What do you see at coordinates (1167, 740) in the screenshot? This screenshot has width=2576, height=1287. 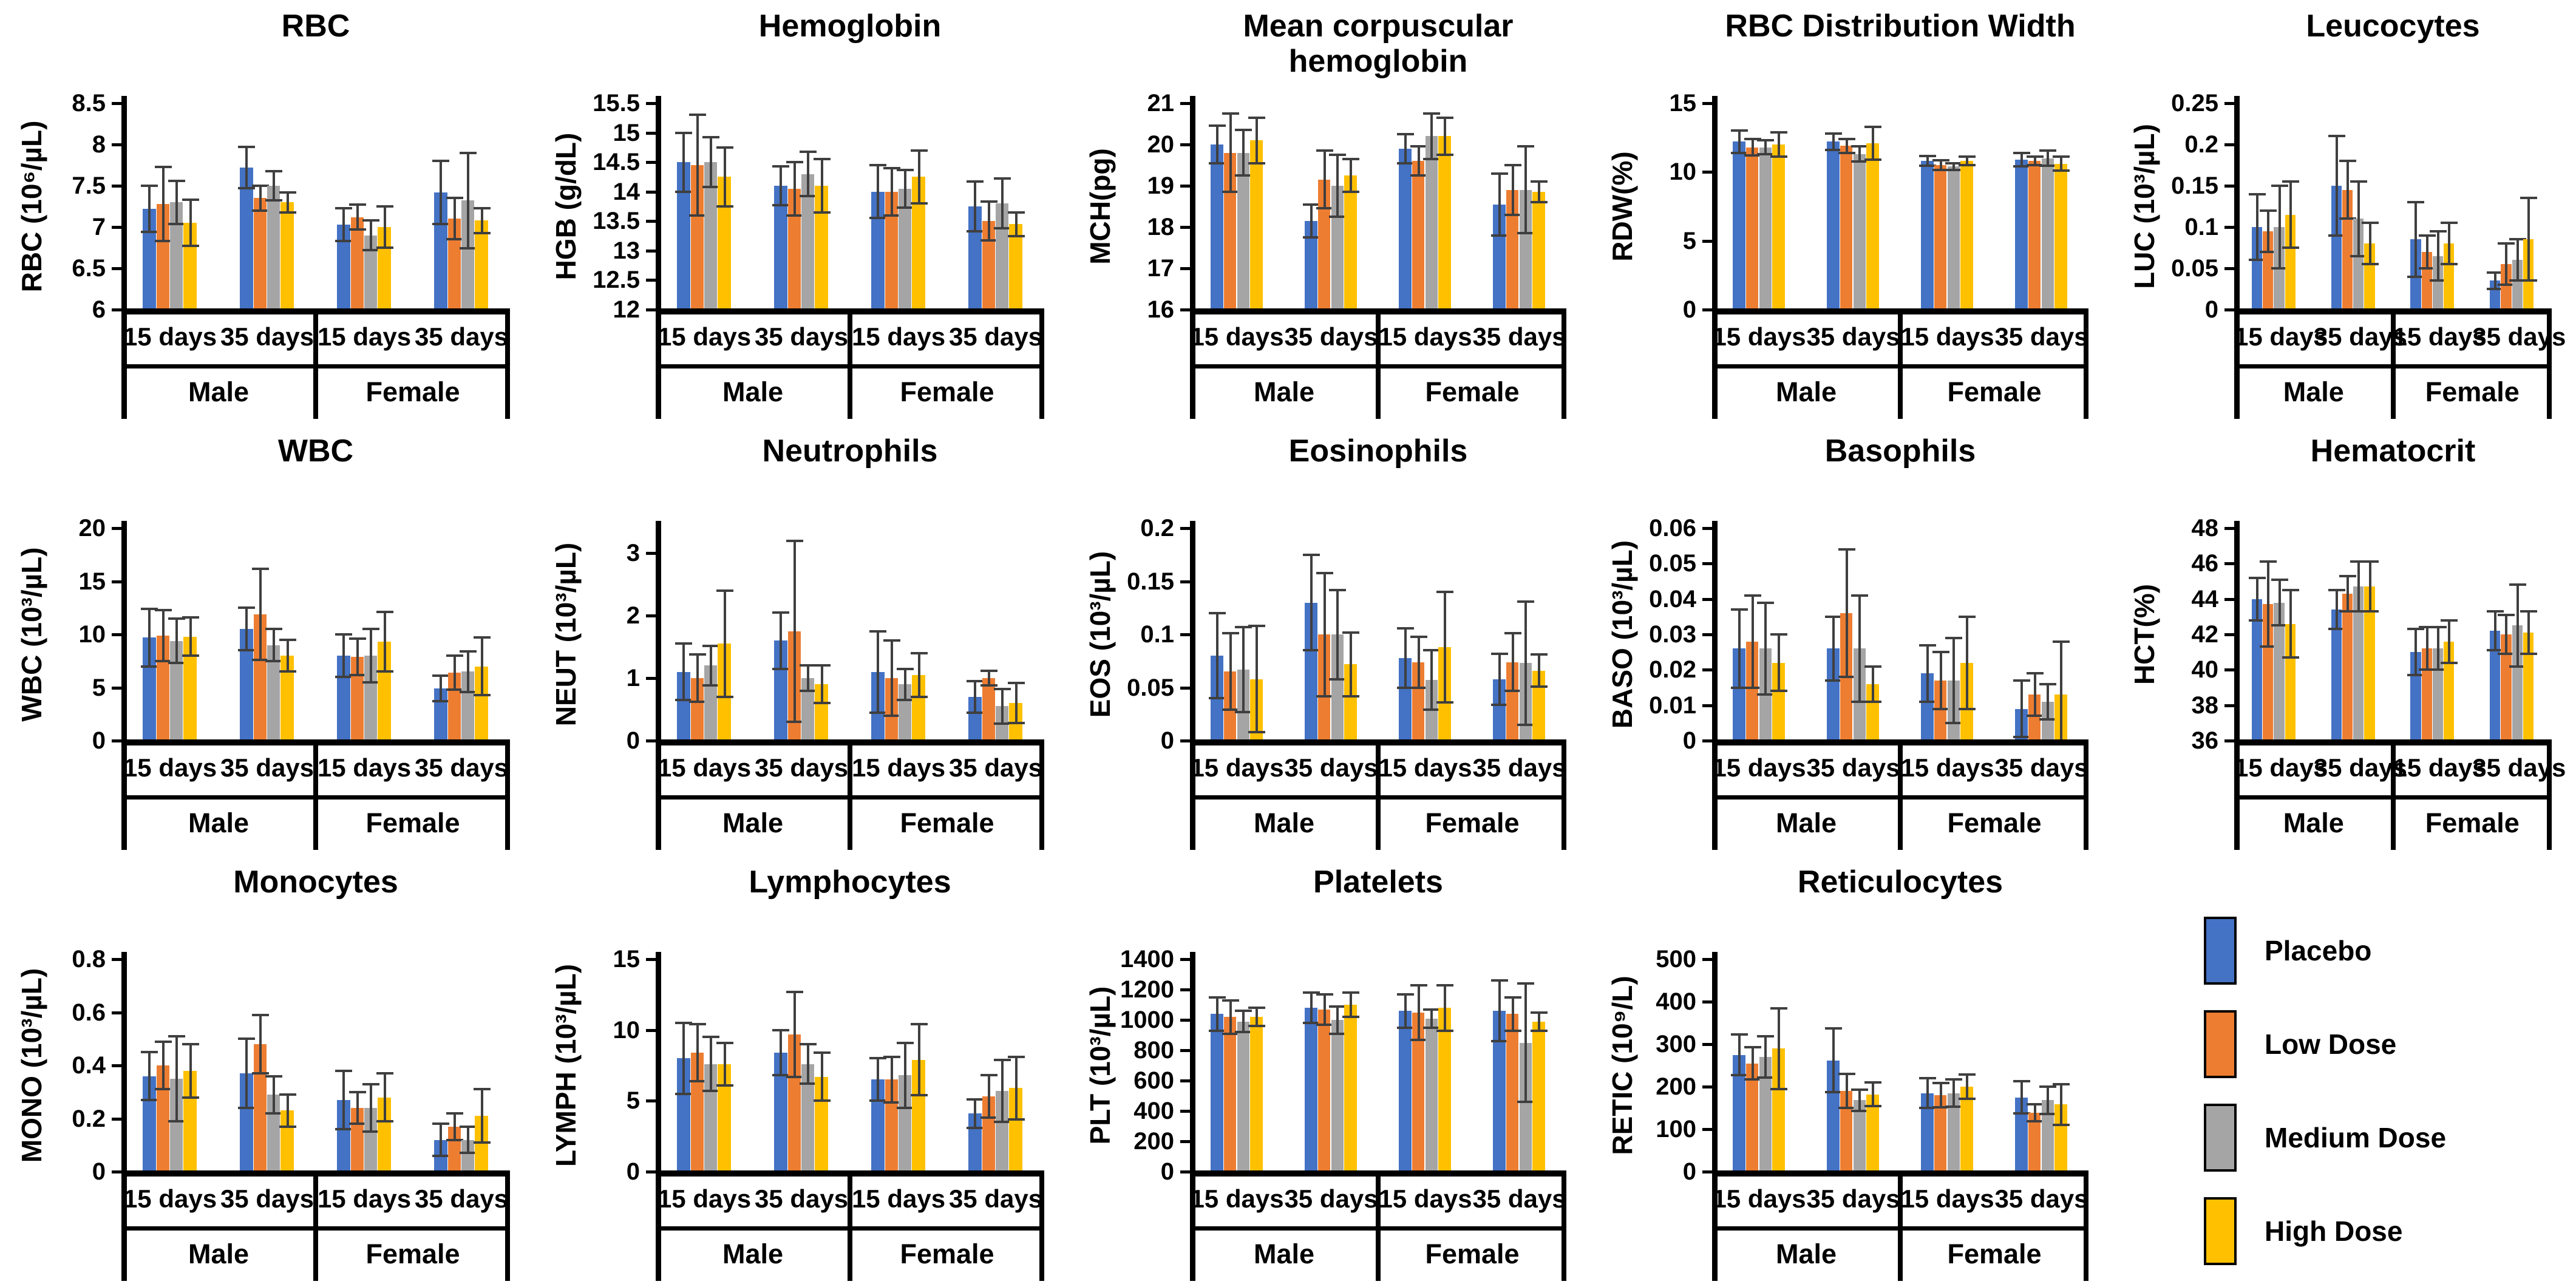 I see `y-tick-label: 0` at bounding box center [1167, 740].